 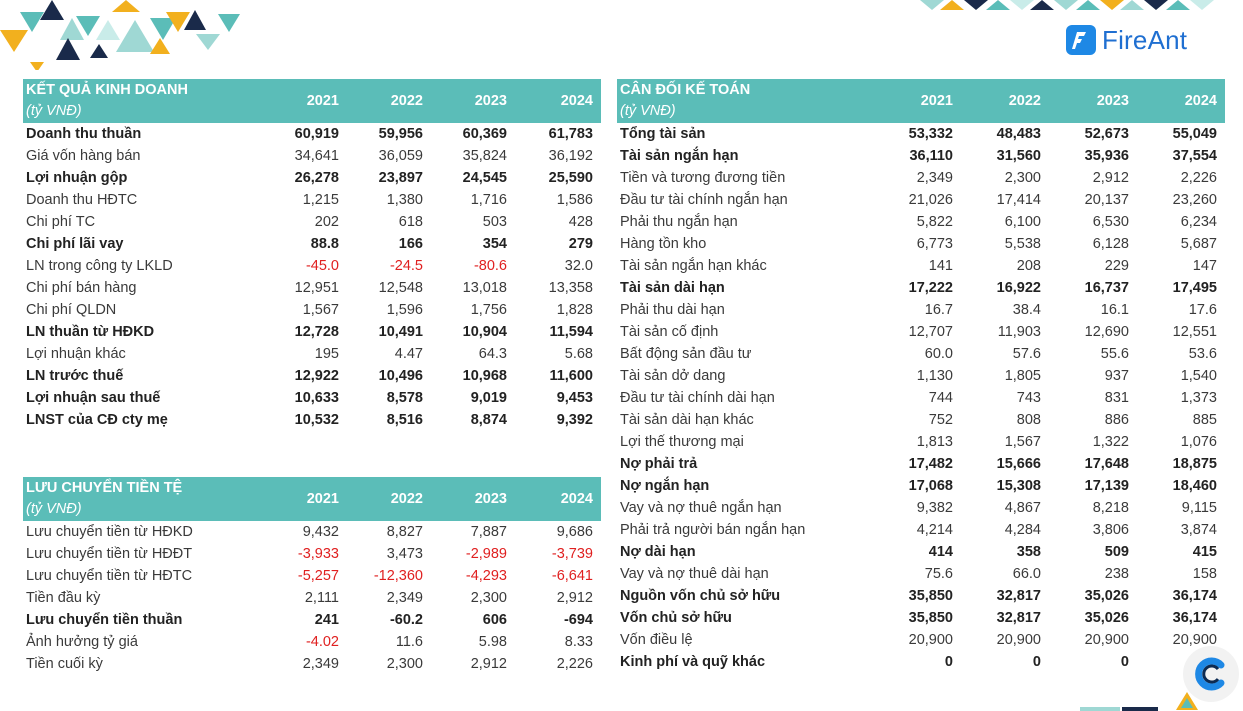 What do you see at coordinates (930, 640) in the screenshot?
I see `row-value-2021: 20,900` at bounding box center [930, 640].